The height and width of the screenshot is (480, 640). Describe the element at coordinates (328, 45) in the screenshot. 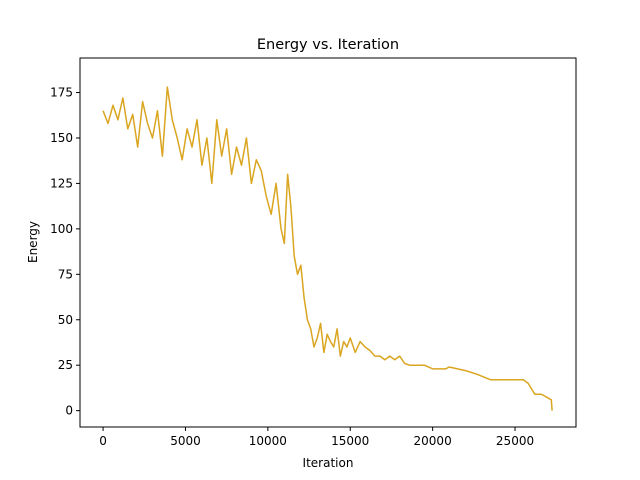

I see `chart-title: Energy vs. Iteration` at that location.